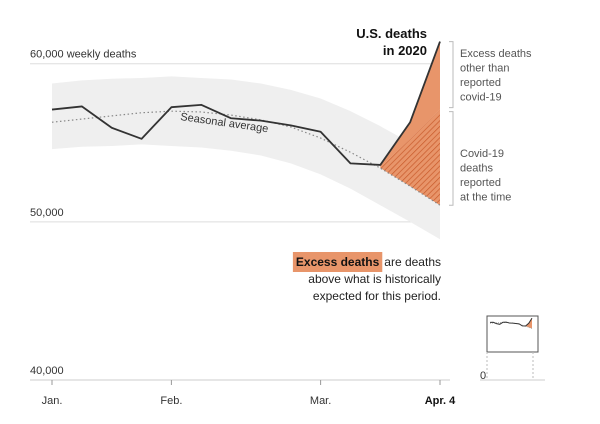 Image resolution: width=600 pixels, height=424 pixels. I want to click on explainer-text: are deaths, so click(412, 262).